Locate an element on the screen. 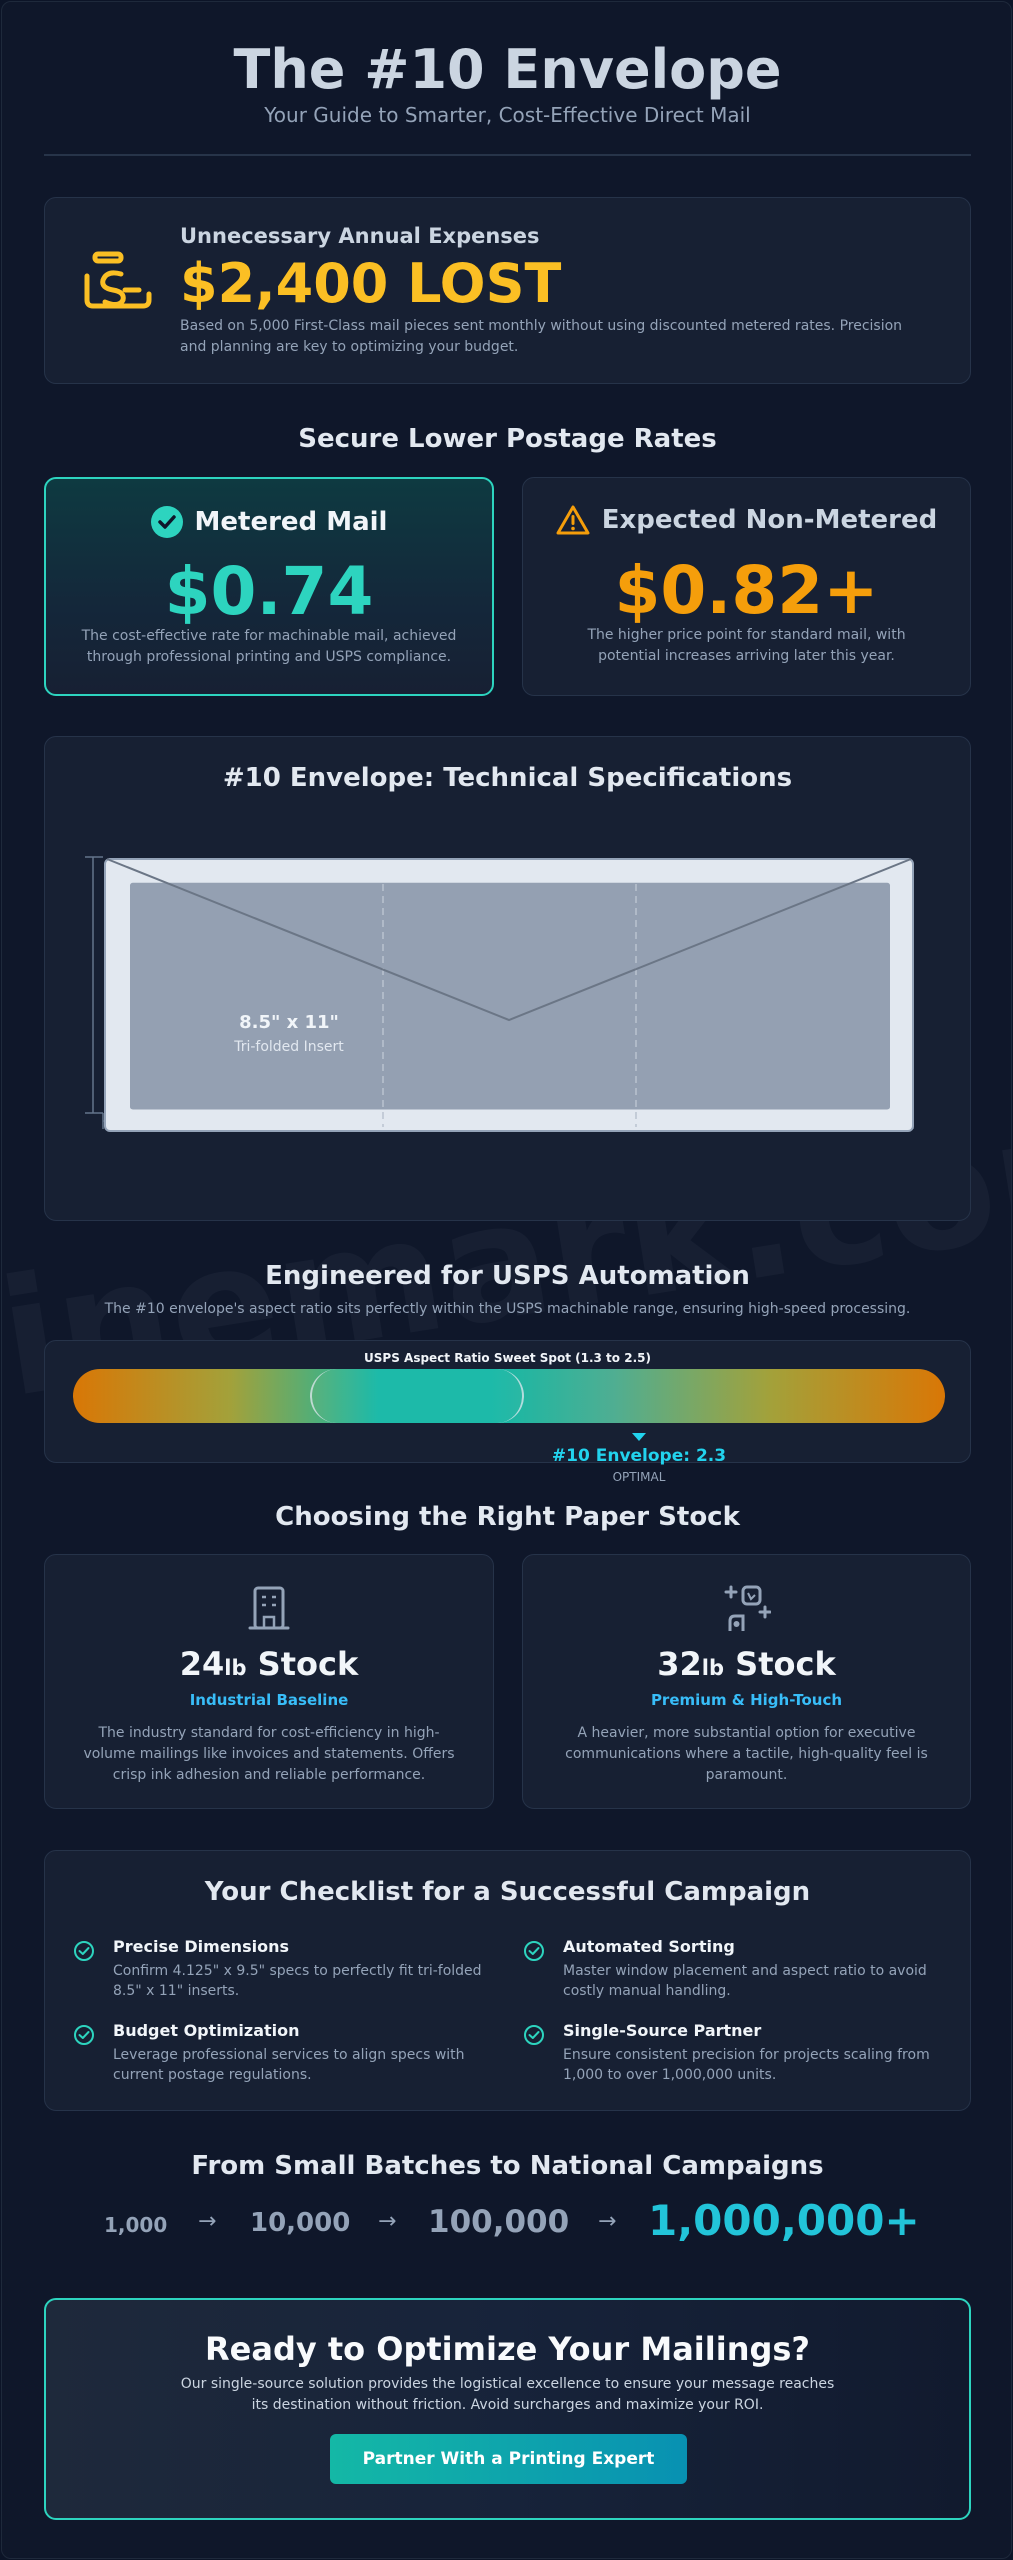 This screenshot has width=1013, height=2560. stock-weight: 24 is located at coordinates (202, 1664).